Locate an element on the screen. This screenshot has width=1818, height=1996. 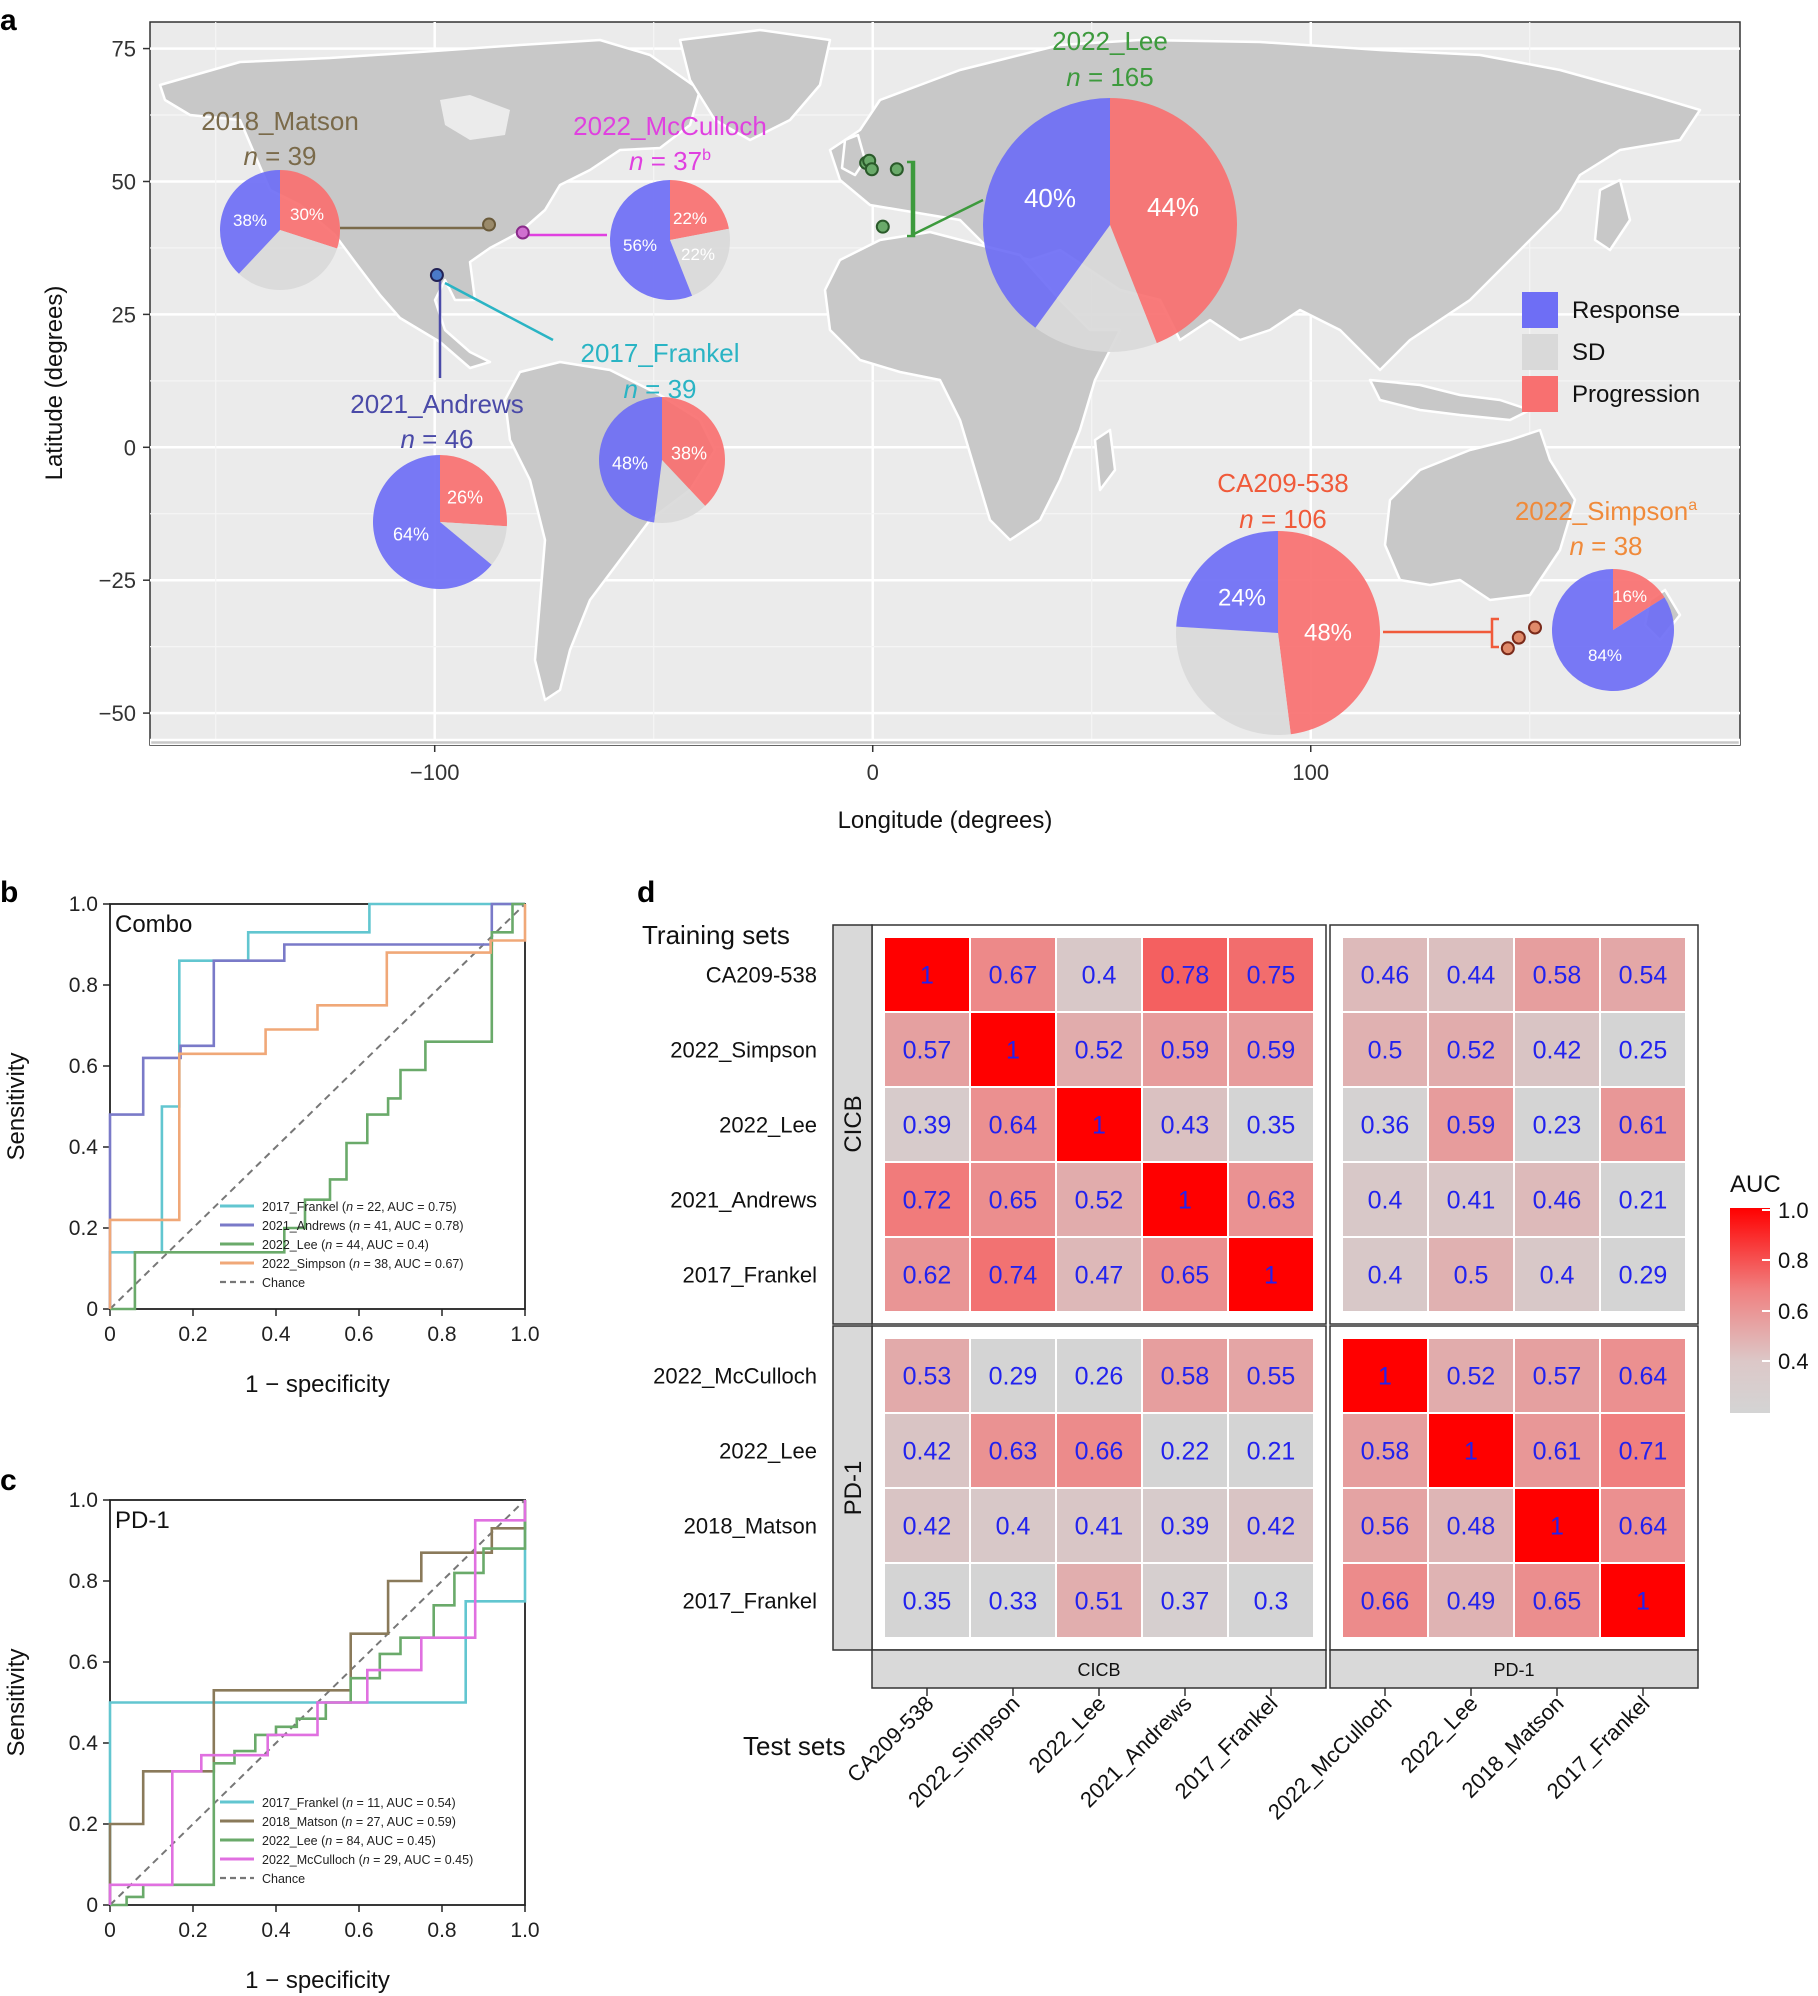
heatmap-cell-value: 0.25 is located at coordinates (1643, 1051).